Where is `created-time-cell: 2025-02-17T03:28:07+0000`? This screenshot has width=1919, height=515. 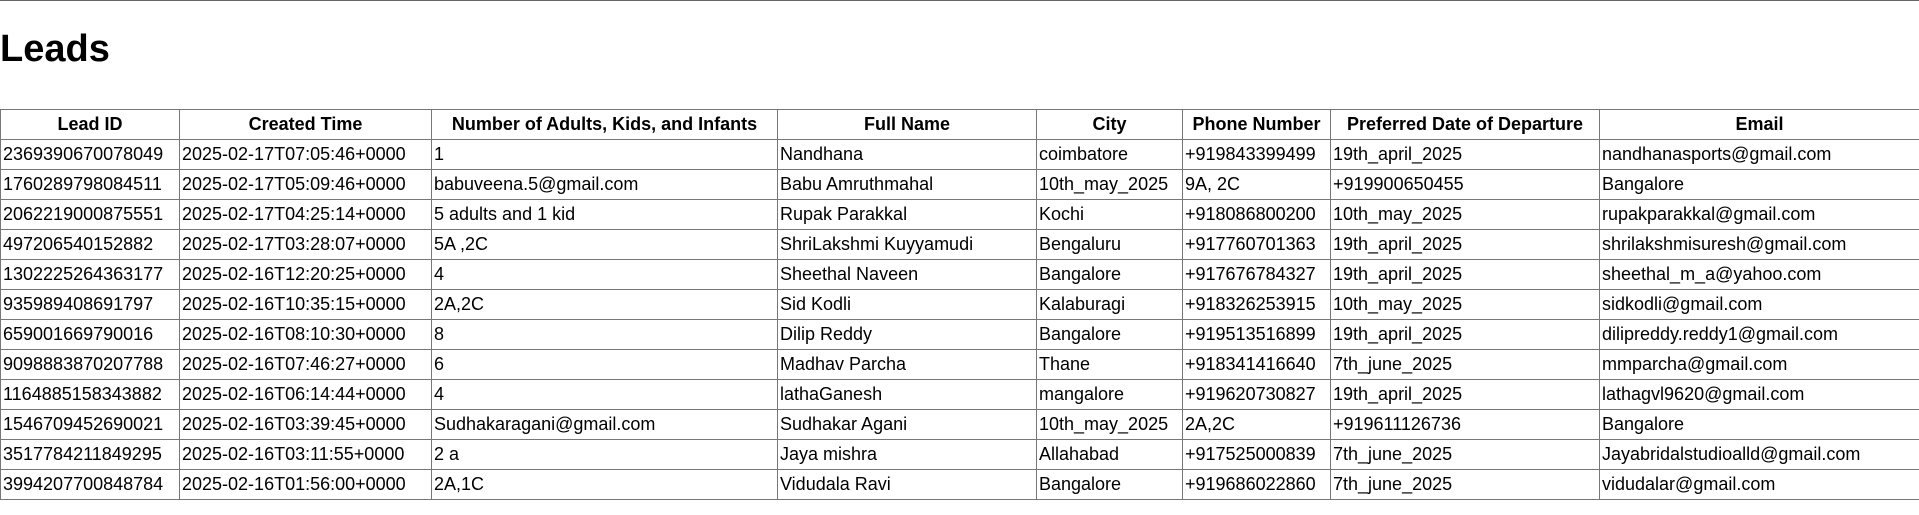 created-time-cell: 2025-02-17T03:28:07+0000 is located at coordinates (305, 244).